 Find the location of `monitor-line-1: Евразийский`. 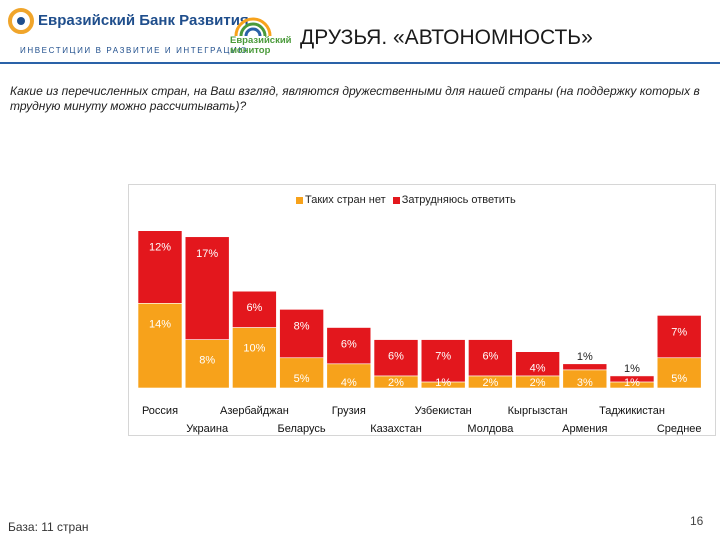

monitor-line-1: Евразийский is located at coordinates (261, 40).